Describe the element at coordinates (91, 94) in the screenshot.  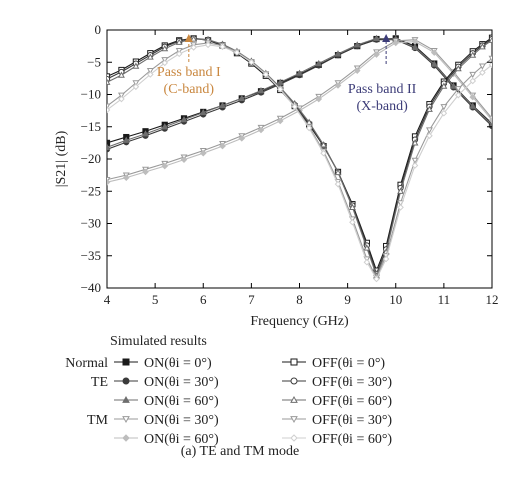
I see `y-tick-label: −10` at that location.